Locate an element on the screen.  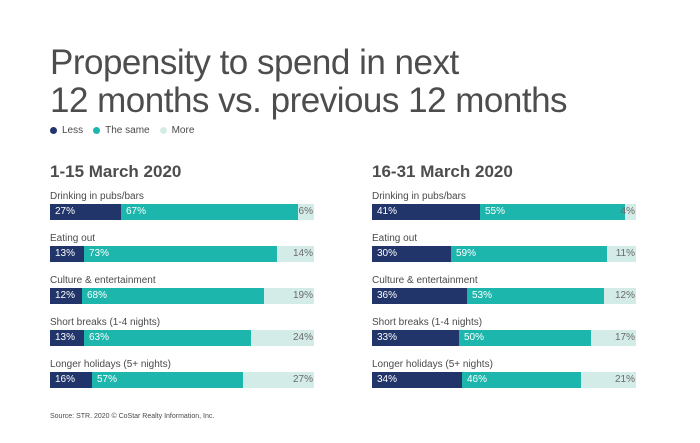
bar-segment-more: 27% is located at coordinates (278, 380).